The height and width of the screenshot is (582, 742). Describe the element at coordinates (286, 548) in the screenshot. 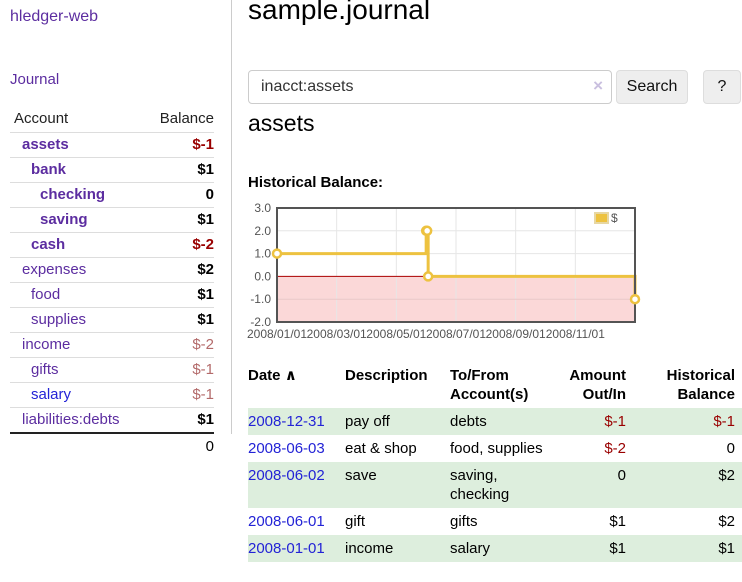

I see `transaction-date-link: 2008-01-01` at that location.